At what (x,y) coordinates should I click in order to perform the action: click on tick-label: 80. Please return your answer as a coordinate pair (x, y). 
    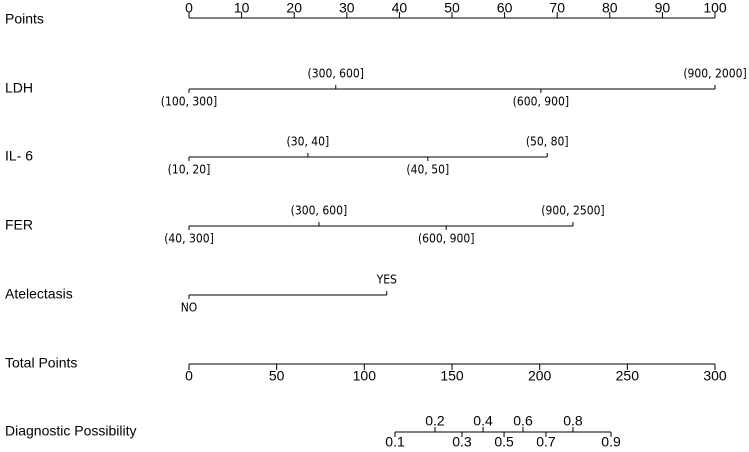
    Looking at the image, I should click on (610, 8).